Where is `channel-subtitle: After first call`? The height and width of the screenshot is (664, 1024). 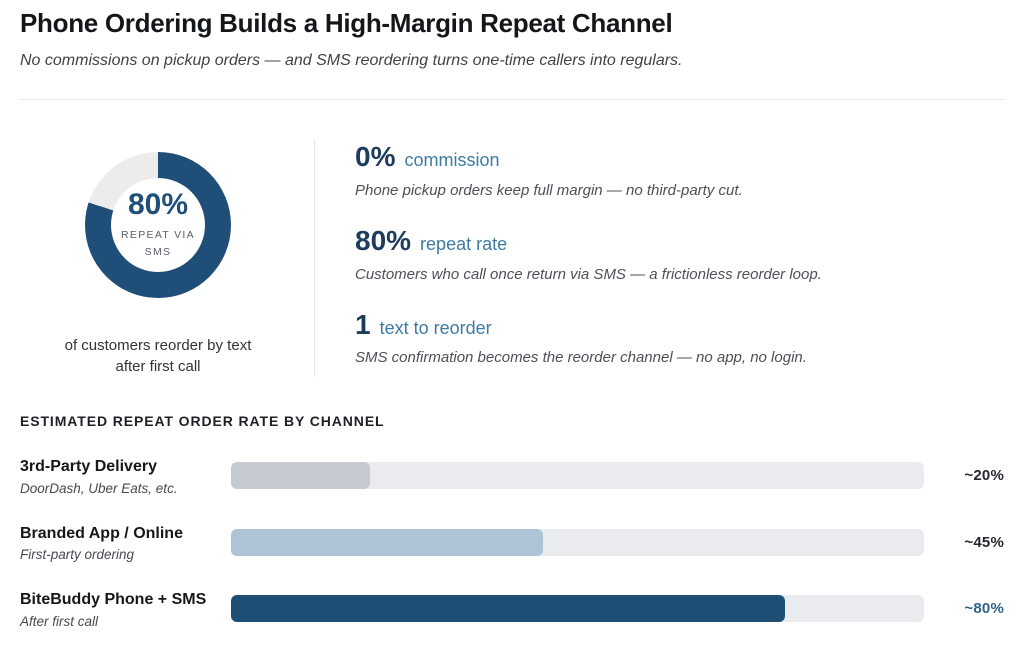
channel-subtitle: After first call is located at coordinates (59, 621).